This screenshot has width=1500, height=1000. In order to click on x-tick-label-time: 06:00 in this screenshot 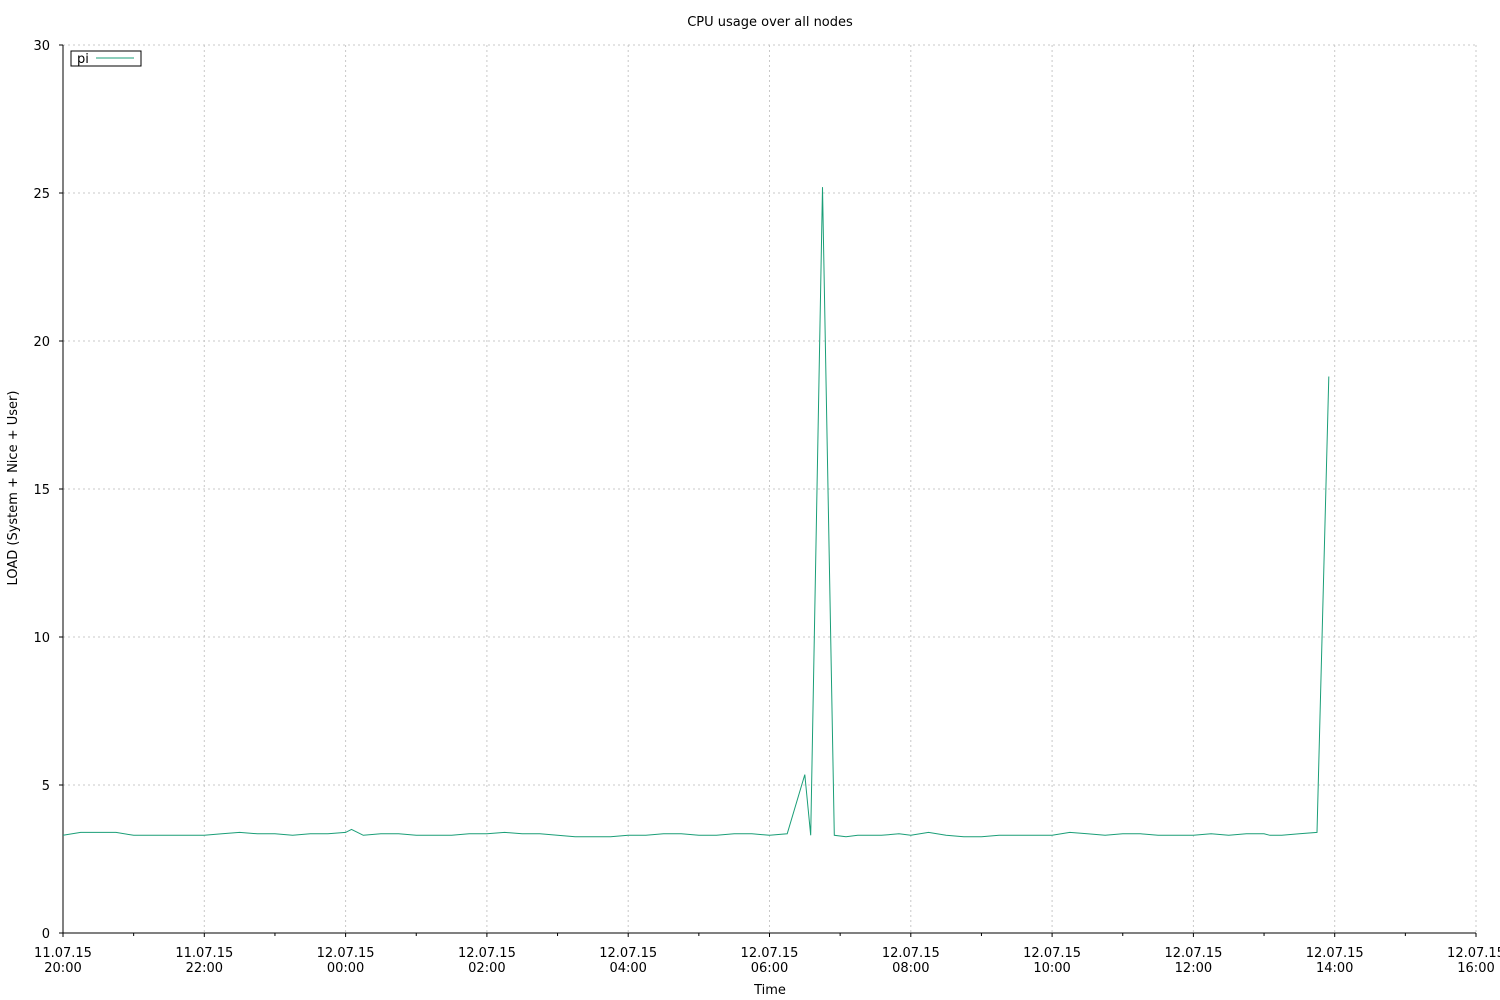, I will do `click(769, 968)`.